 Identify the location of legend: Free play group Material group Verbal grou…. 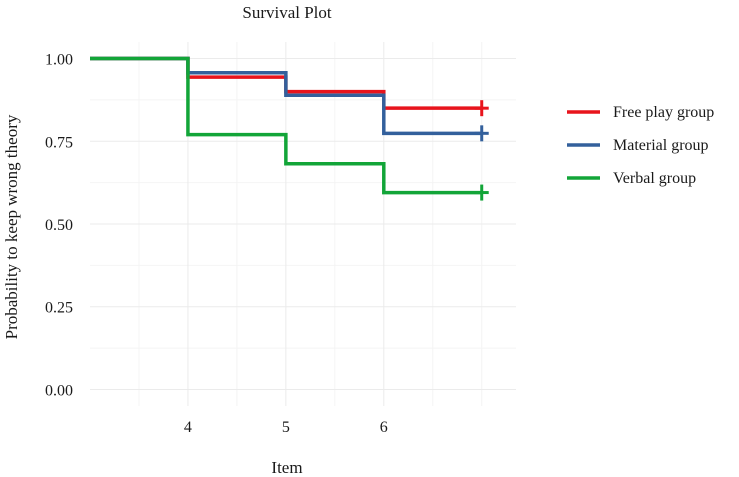
(640, 145).